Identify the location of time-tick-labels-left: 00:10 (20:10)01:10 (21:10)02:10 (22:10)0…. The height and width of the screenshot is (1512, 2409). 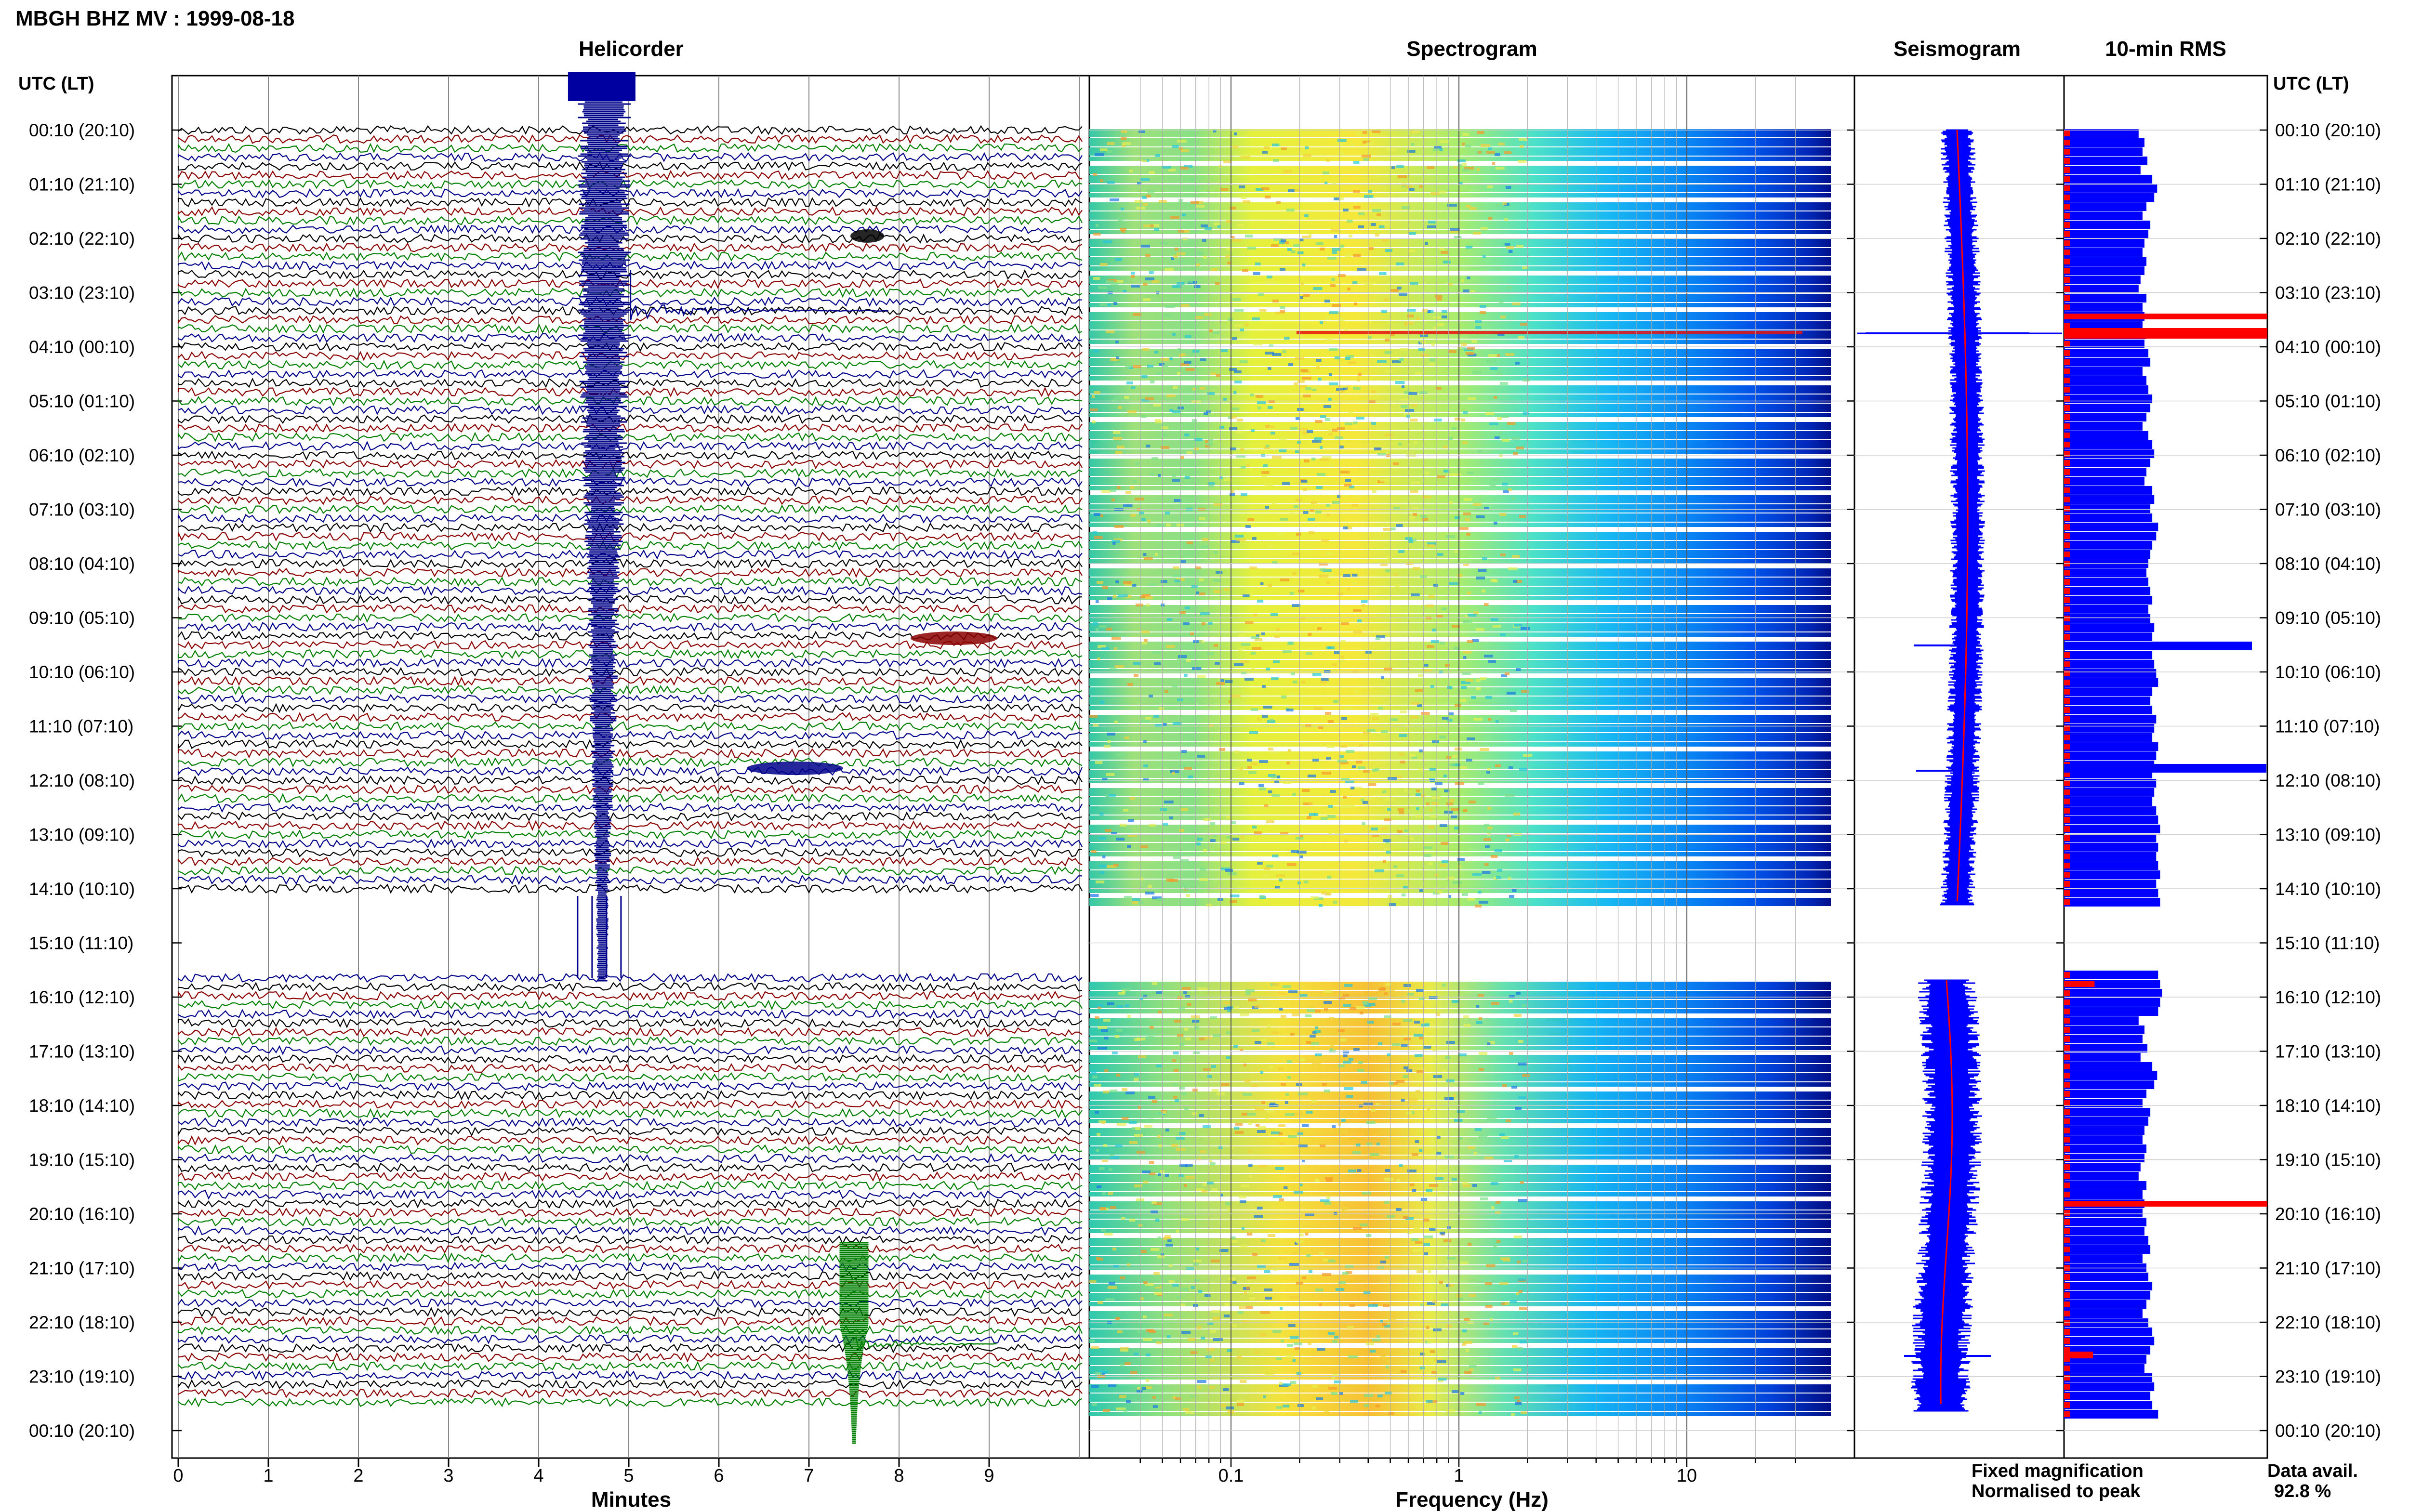
(82, 780).